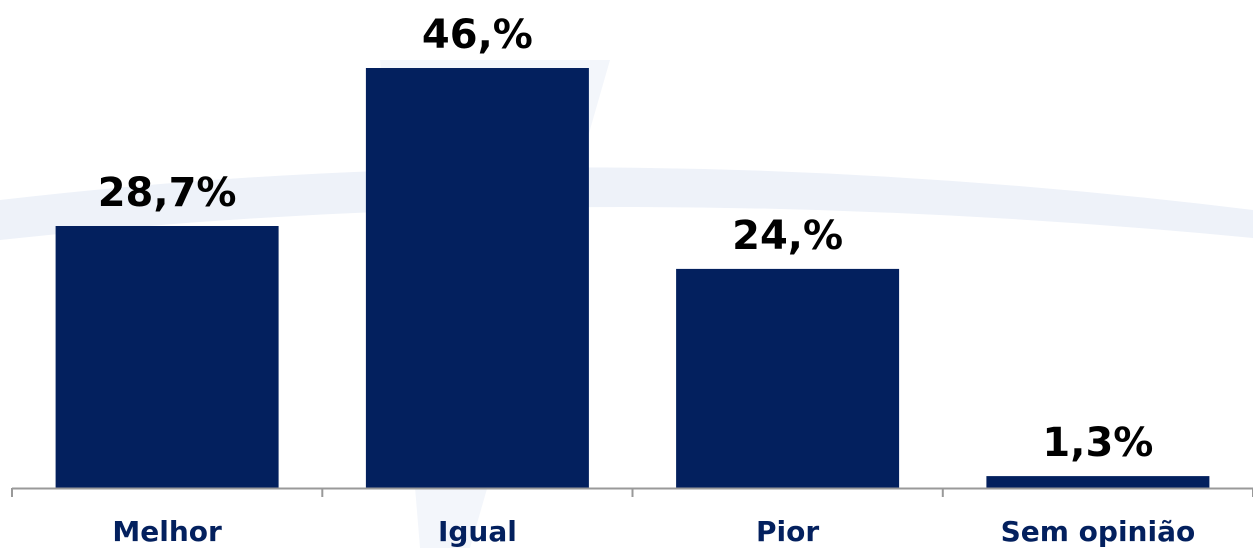 This screenshot has height=548, width=1253. What do you see at coordinates (167, 531) in the screenshot?
I see `category-label: Melhor` at bounding box center [167, 531].